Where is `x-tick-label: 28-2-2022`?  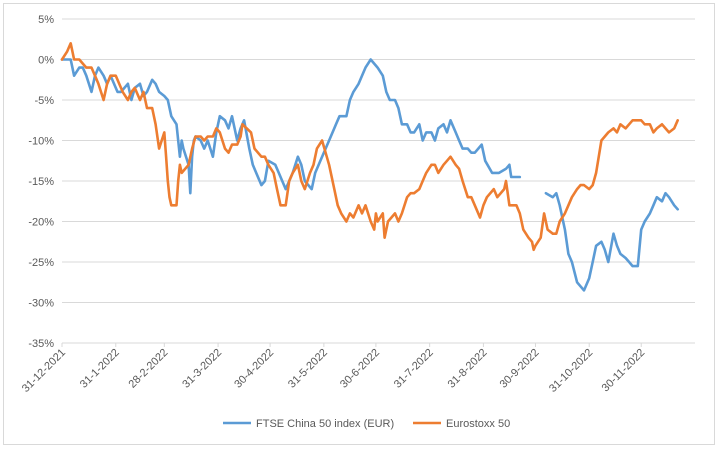 x-tick-label: 28-2-2022 is located at coordinates (148, 369).